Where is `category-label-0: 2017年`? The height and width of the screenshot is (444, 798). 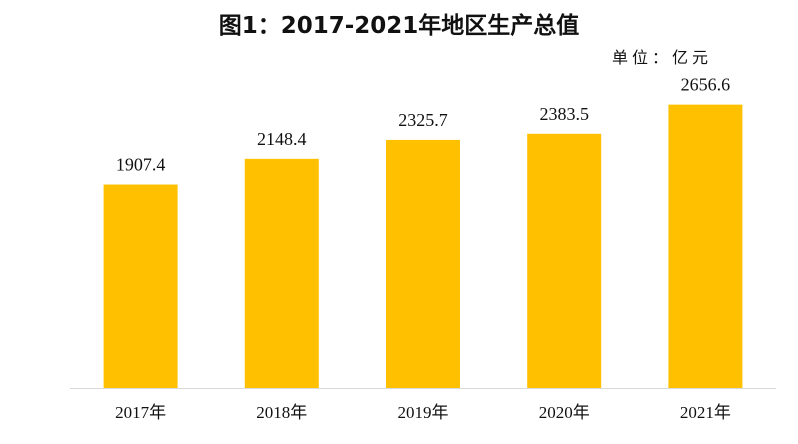
category-label-0: 2017年 is located at coordinates (140, 412).